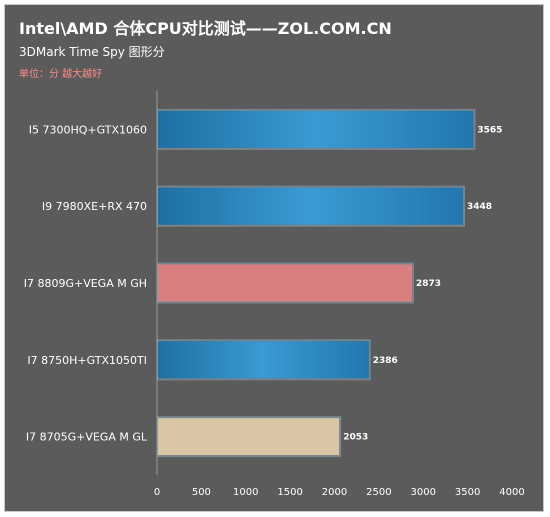 The height and width of the screenshot is (517, 550). I want to click on x-tick-label: 4000, so click(511, 492).